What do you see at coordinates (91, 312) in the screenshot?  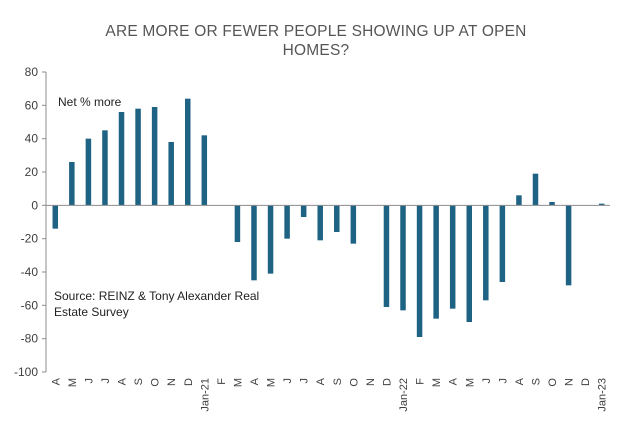 I see `annotation-source-line-2: Estate Survey` at bounding box center [91, 312].